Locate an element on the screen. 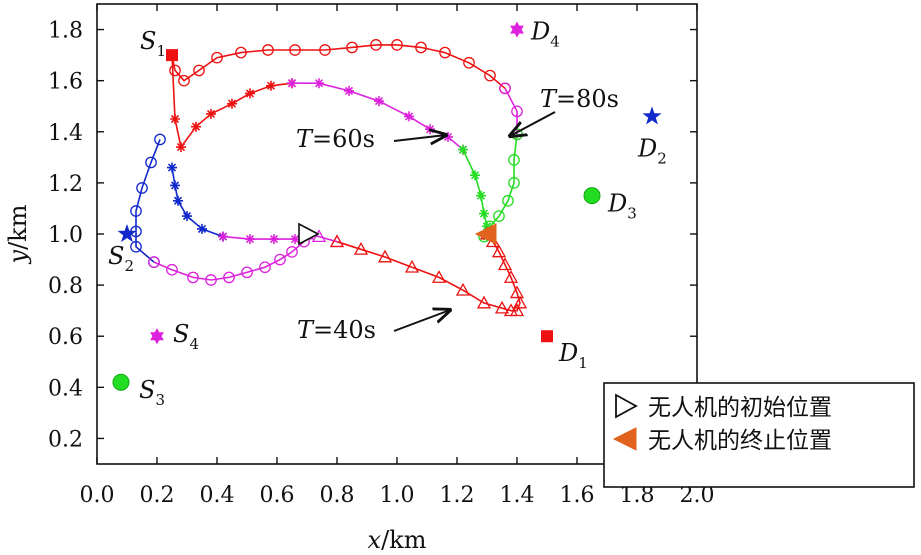 Image resolution: width=921 pixels, height=555 pixels. point-s2-marker is located at coordinates (127, 233).